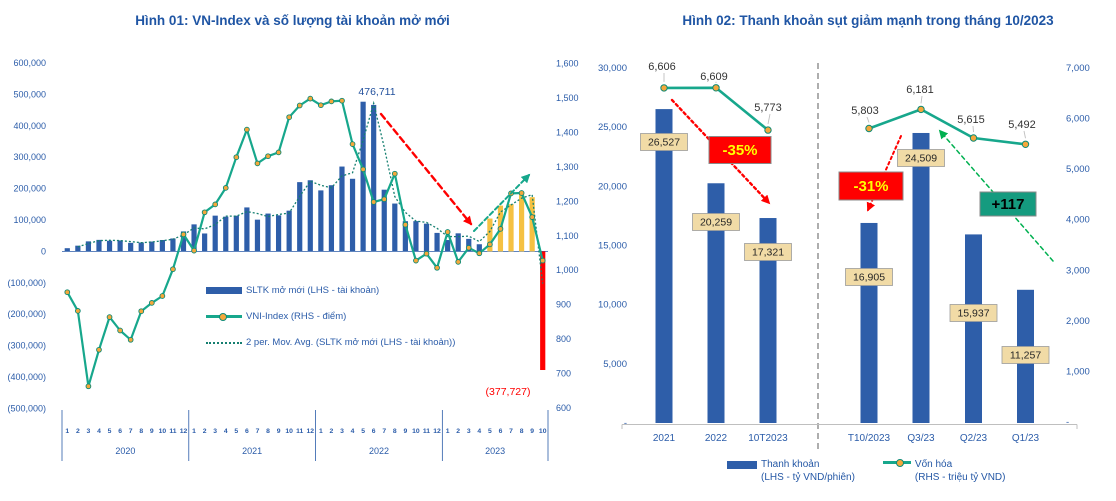 Image resolution: width=1116 pixels, height=501 pixels. What do you see at coordinates (224, 290) in the screenshot?
I see `bar-swatch-icon` at bounding box center [224, 290].